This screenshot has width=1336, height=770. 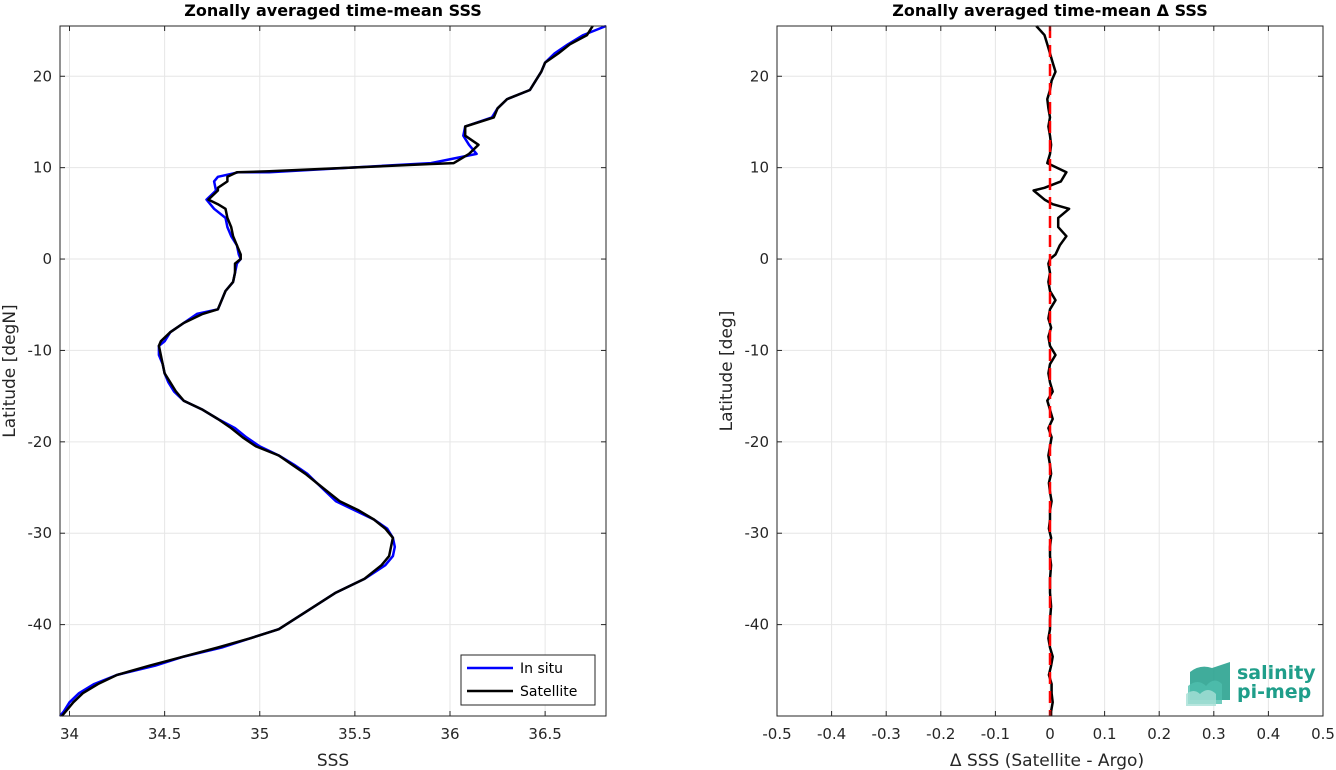 I want to click on series-layer, so click(x=1051, y=370).